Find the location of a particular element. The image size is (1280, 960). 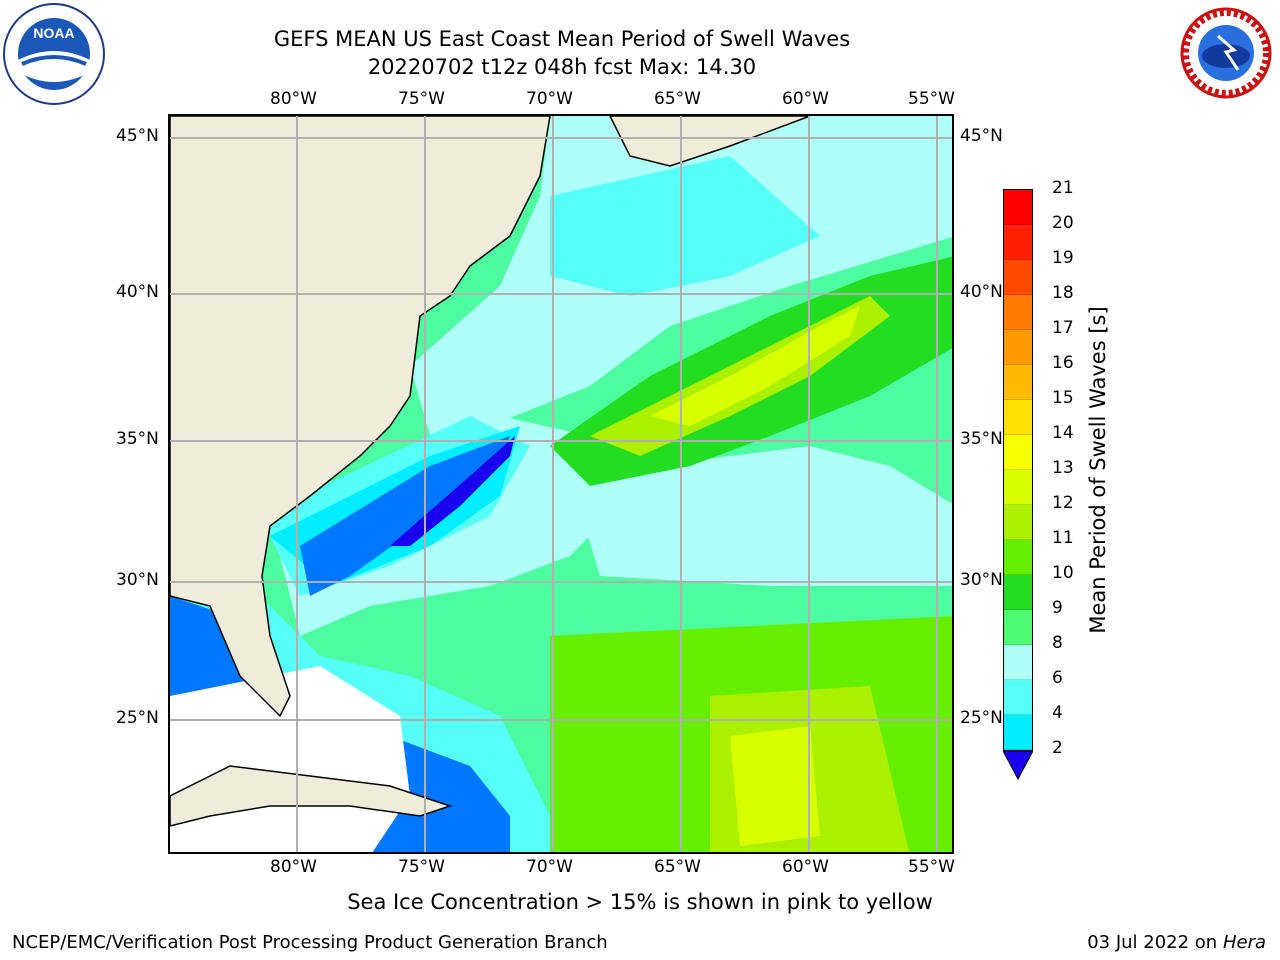

field-yellow-ridge is located at coordinates (755, 366).